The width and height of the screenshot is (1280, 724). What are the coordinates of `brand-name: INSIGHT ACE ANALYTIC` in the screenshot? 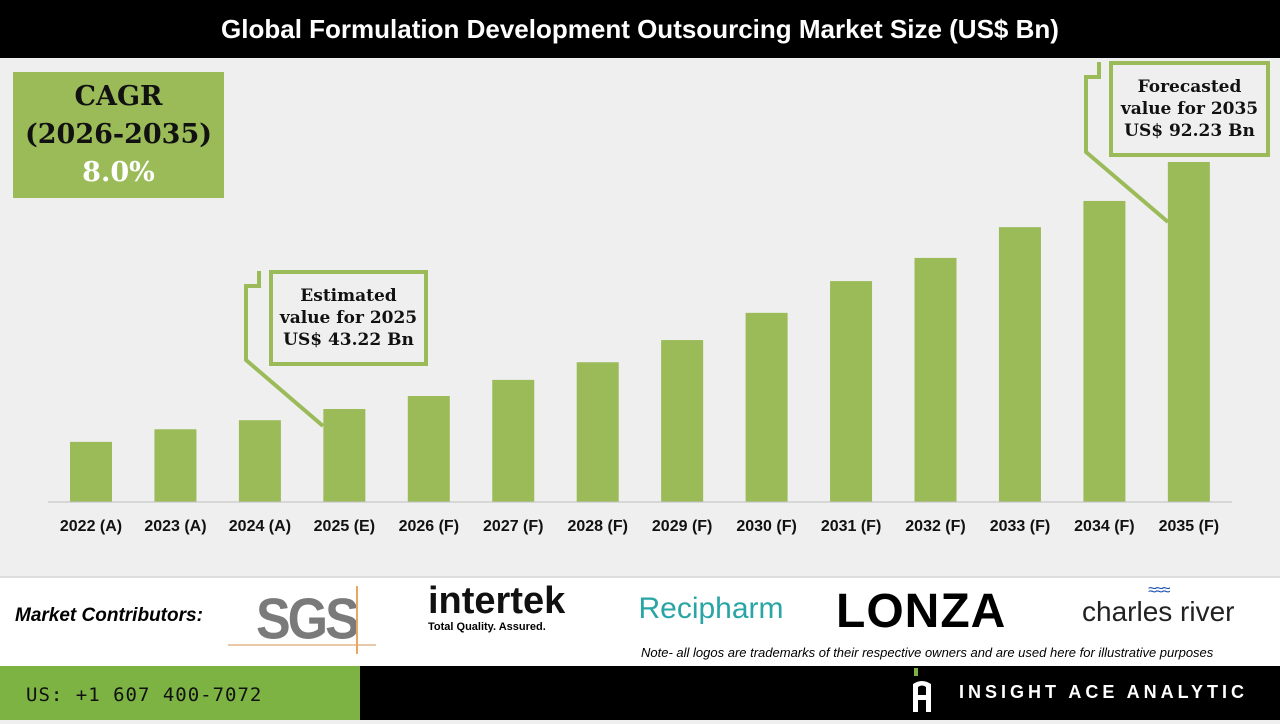 It's located at (1103, 692).